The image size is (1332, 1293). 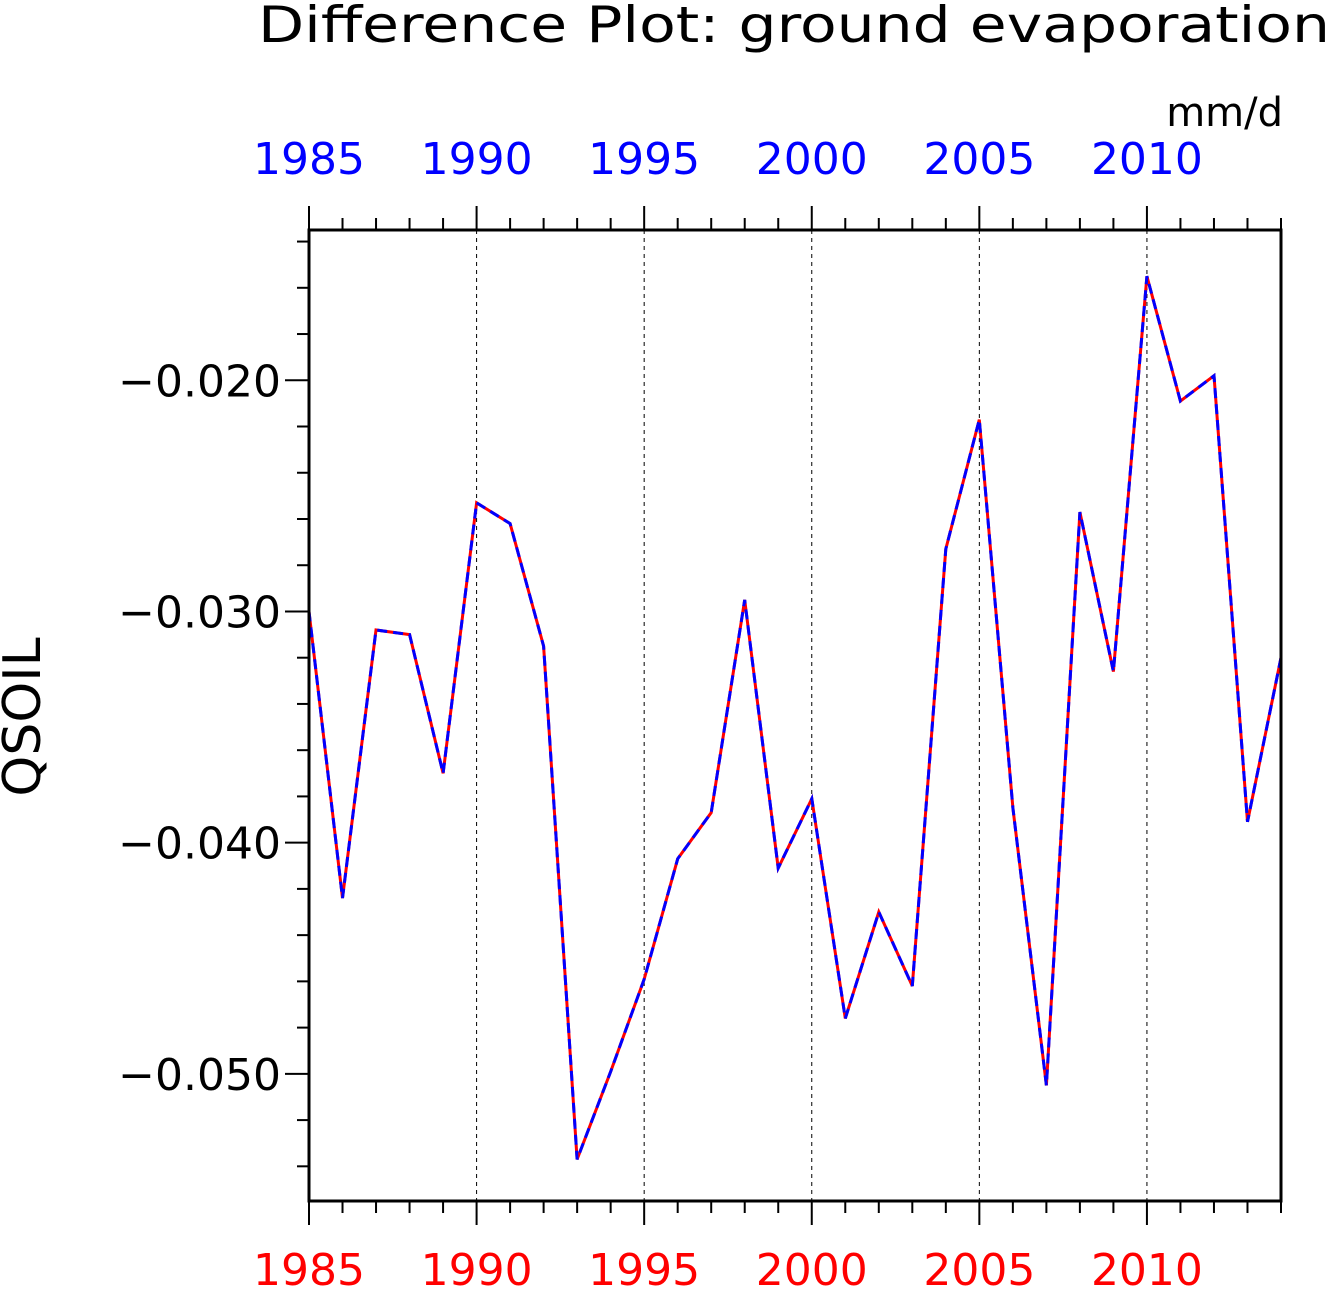 I want to click on bottom-x-tick-label: 2000, so click(x=812, y=1269).